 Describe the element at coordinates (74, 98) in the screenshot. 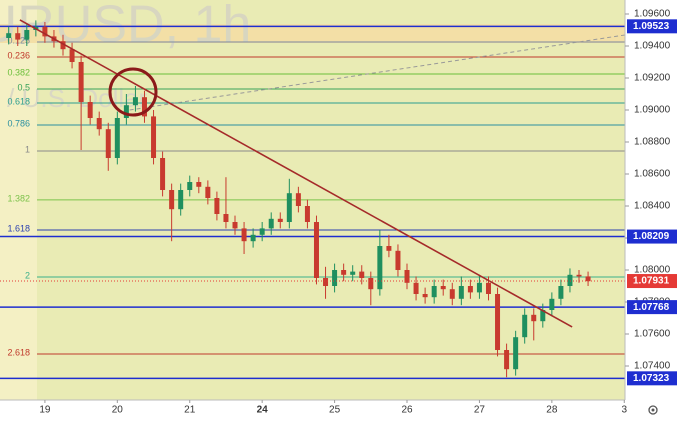

I see `watermark-subtitle: Euro / U.S. Dollar` at that location.